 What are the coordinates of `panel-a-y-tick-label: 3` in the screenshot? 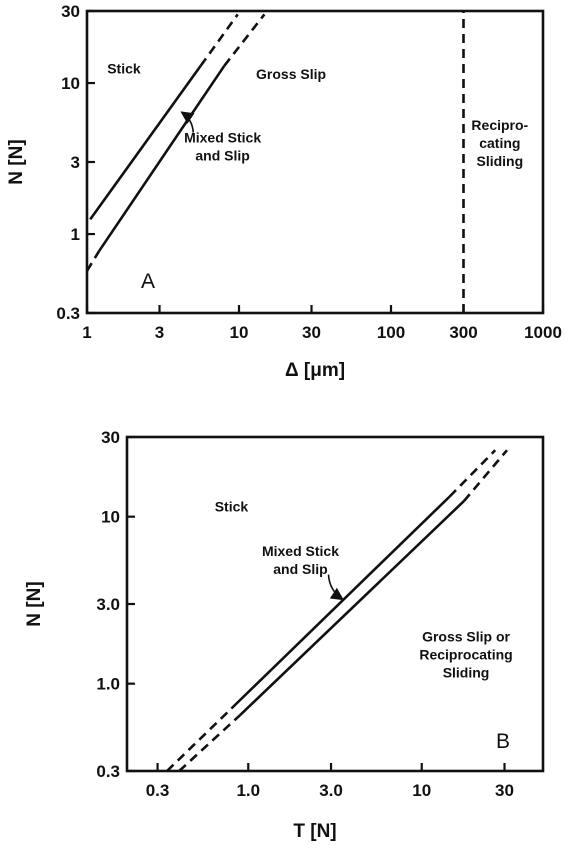 It's located at (75, 162).